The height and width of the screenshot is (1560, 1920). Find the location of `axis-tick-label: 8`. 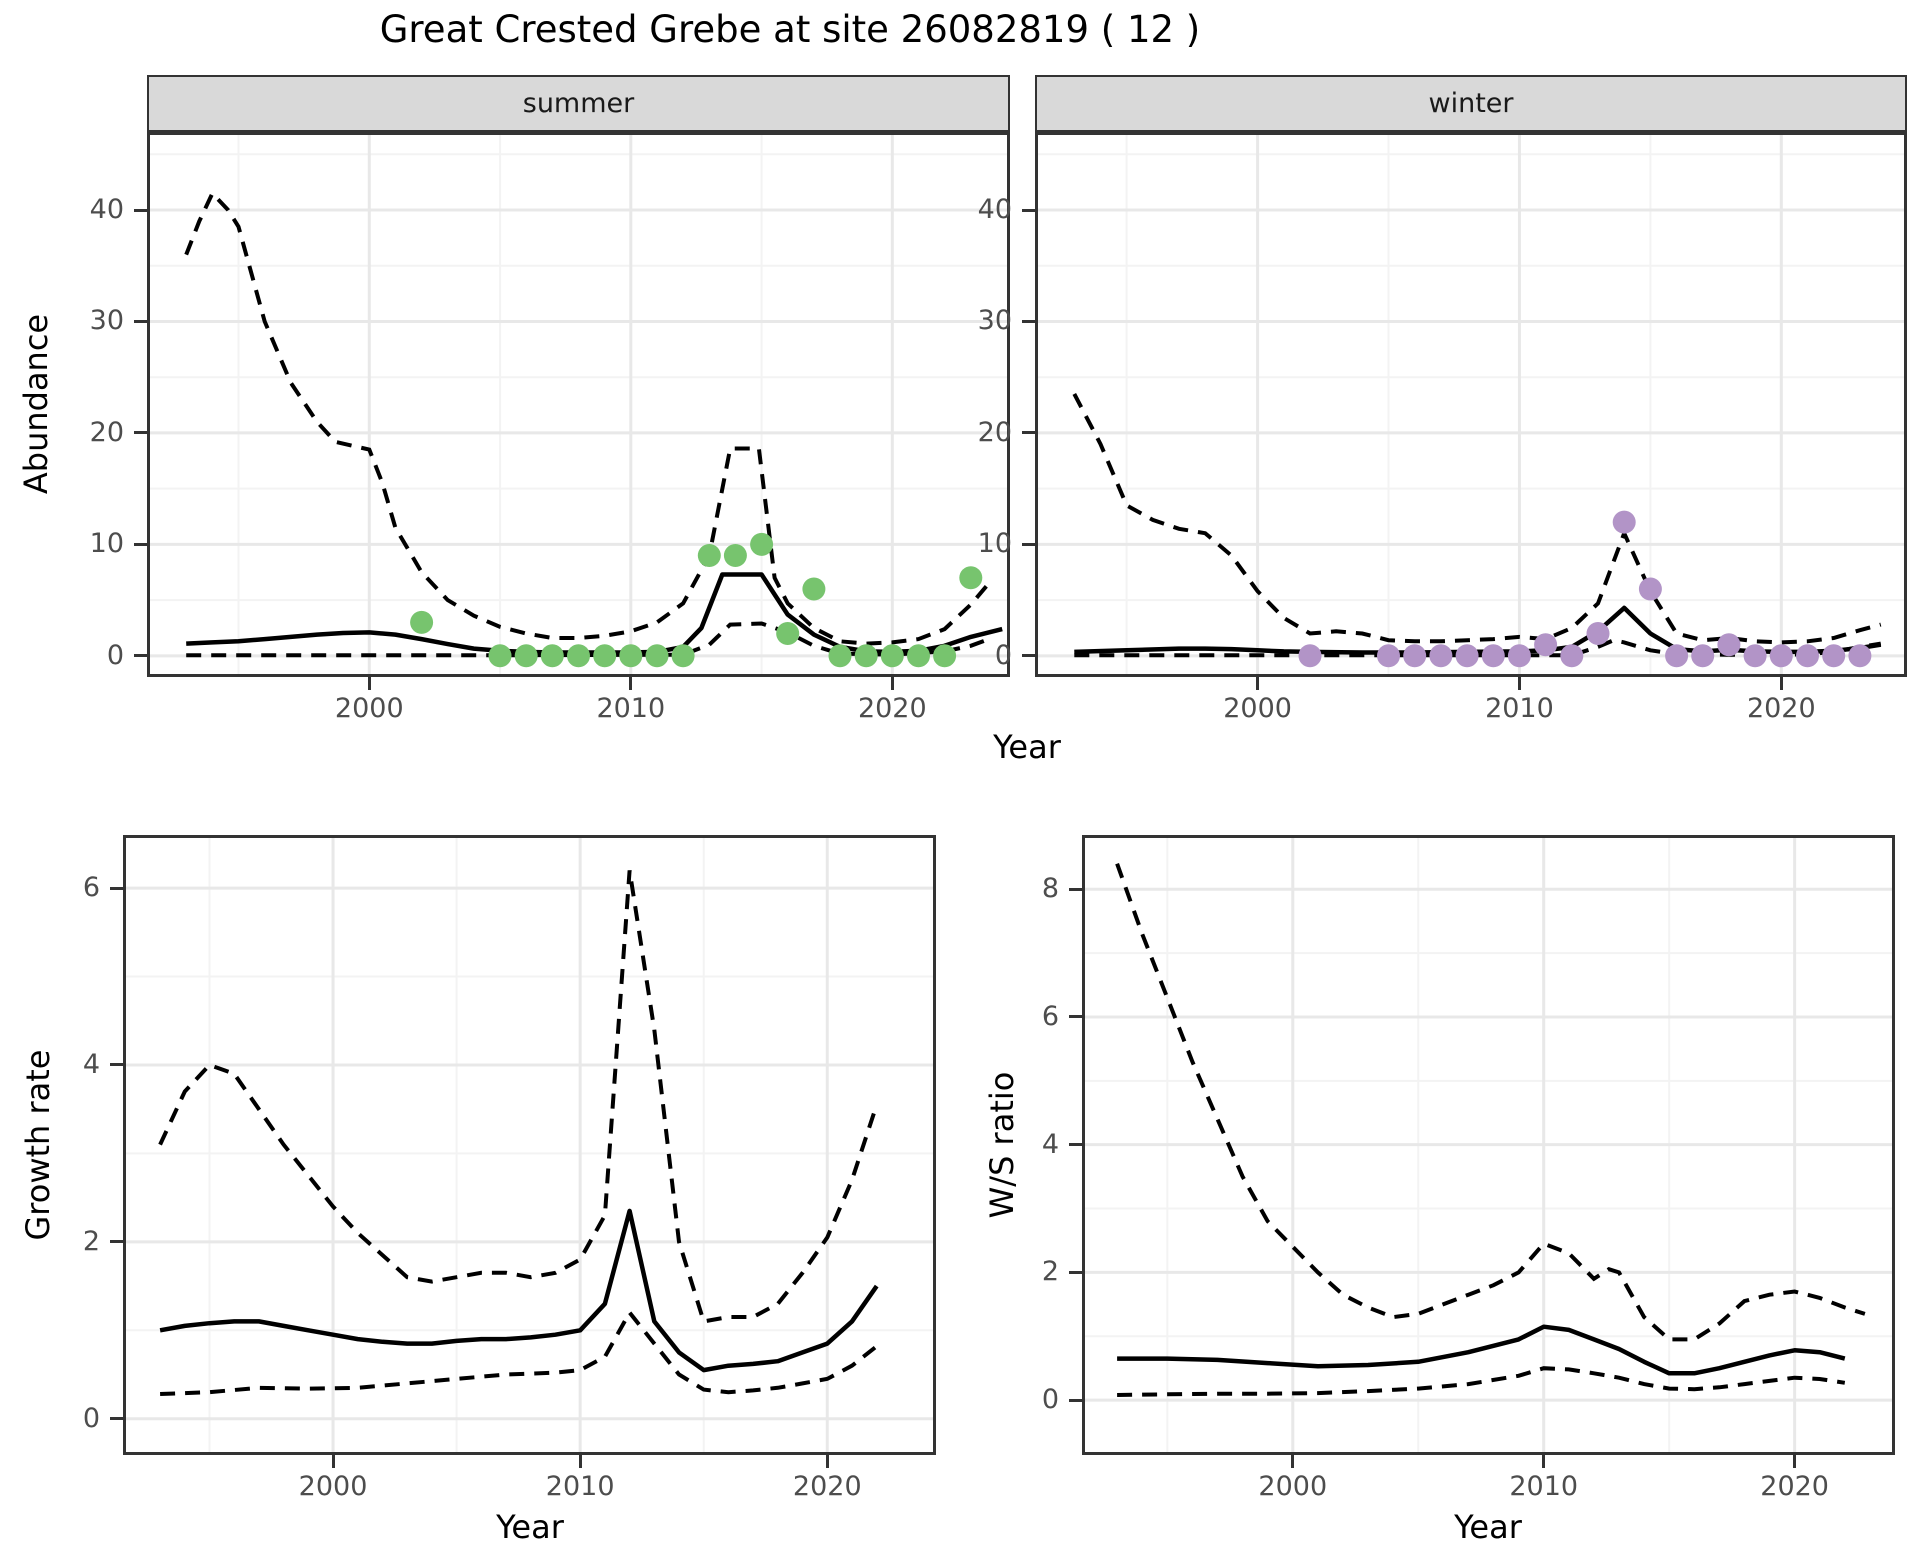

axis-tick-label: 8 is located at coordinates (1050, 889).